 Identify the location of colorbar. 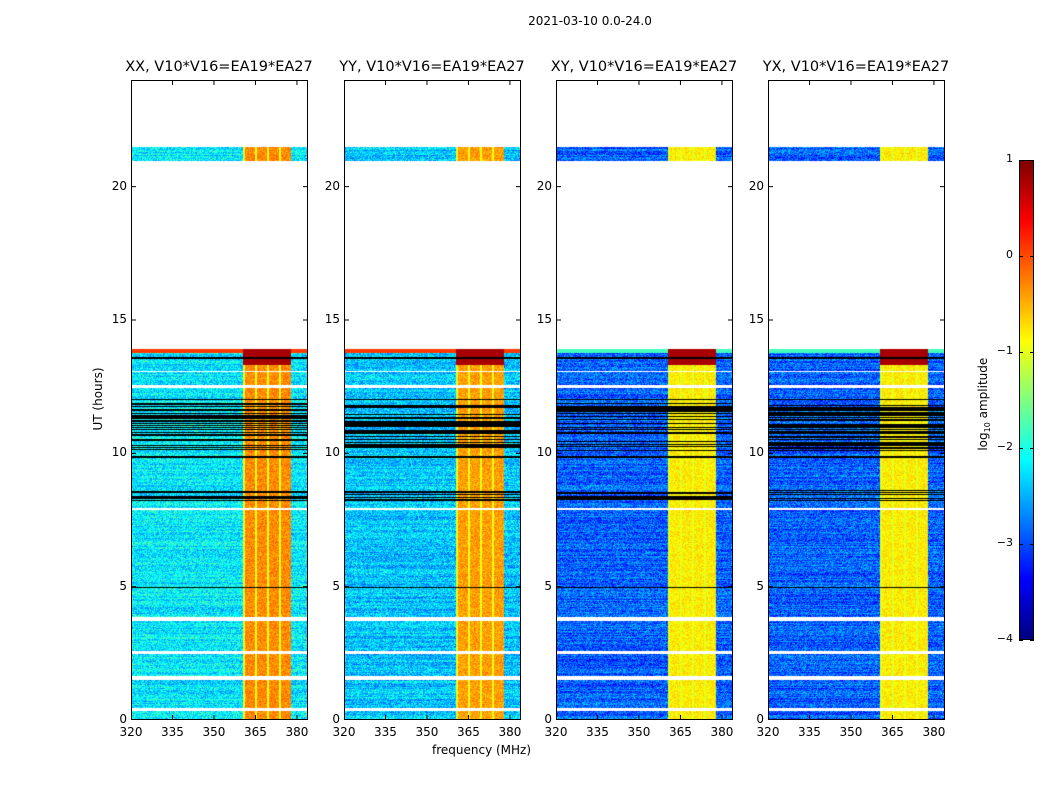
(1026, 400).